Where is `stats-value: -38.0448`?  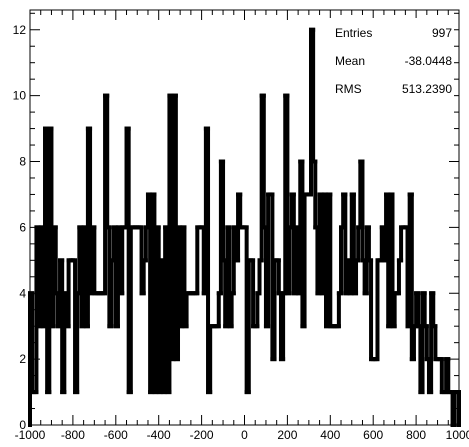 stats-value: -38.0448 is located at coordinates (429, 61).